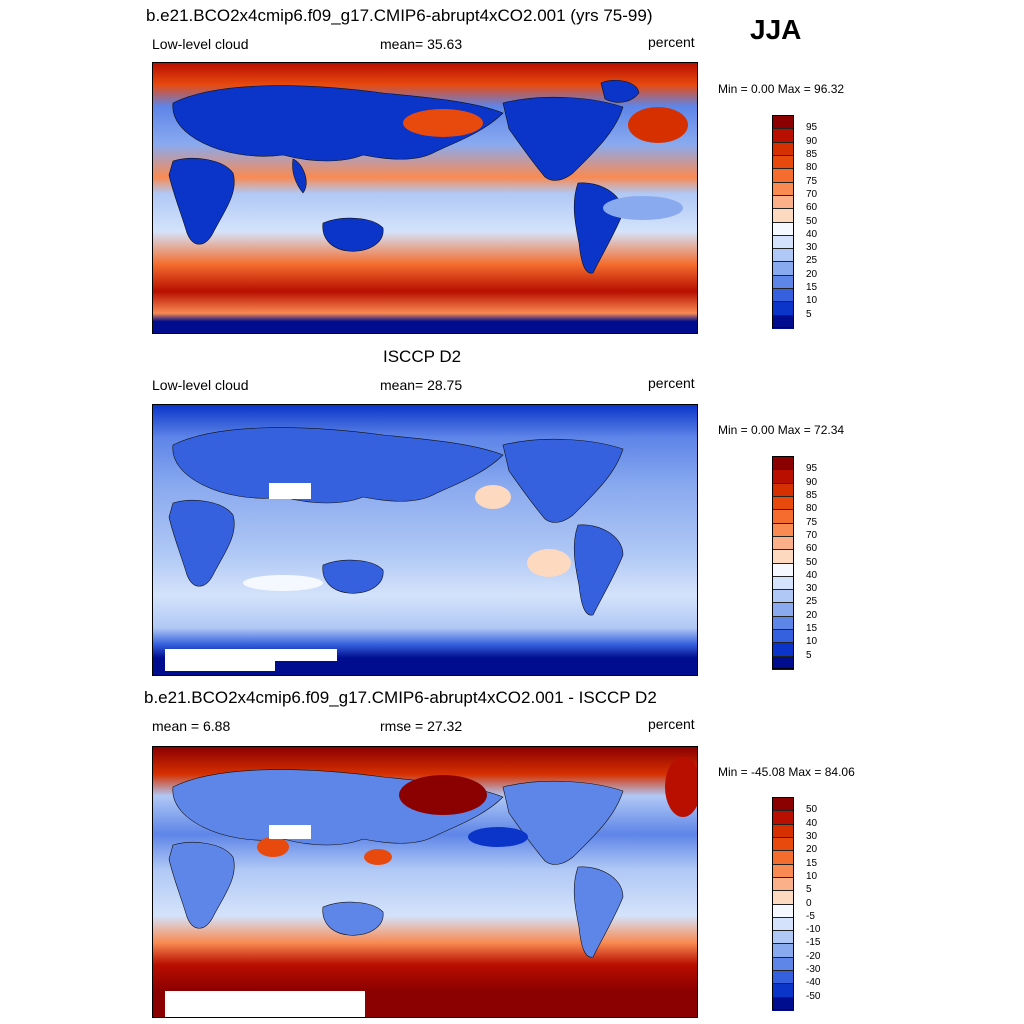 This screenshot has width=1024, height=1024. I want to click on colorbar-tick-label: -15, so click(813, 943).